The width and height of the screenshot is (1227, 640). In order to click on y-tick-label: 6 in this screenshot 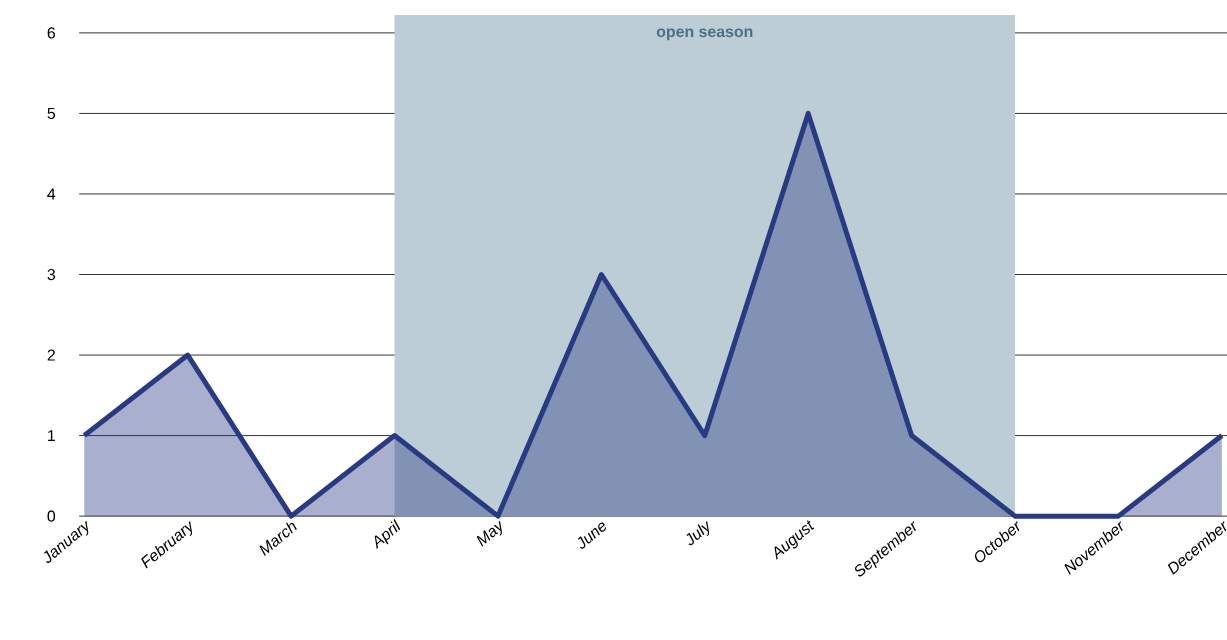, I will do `click(51, 33)`.